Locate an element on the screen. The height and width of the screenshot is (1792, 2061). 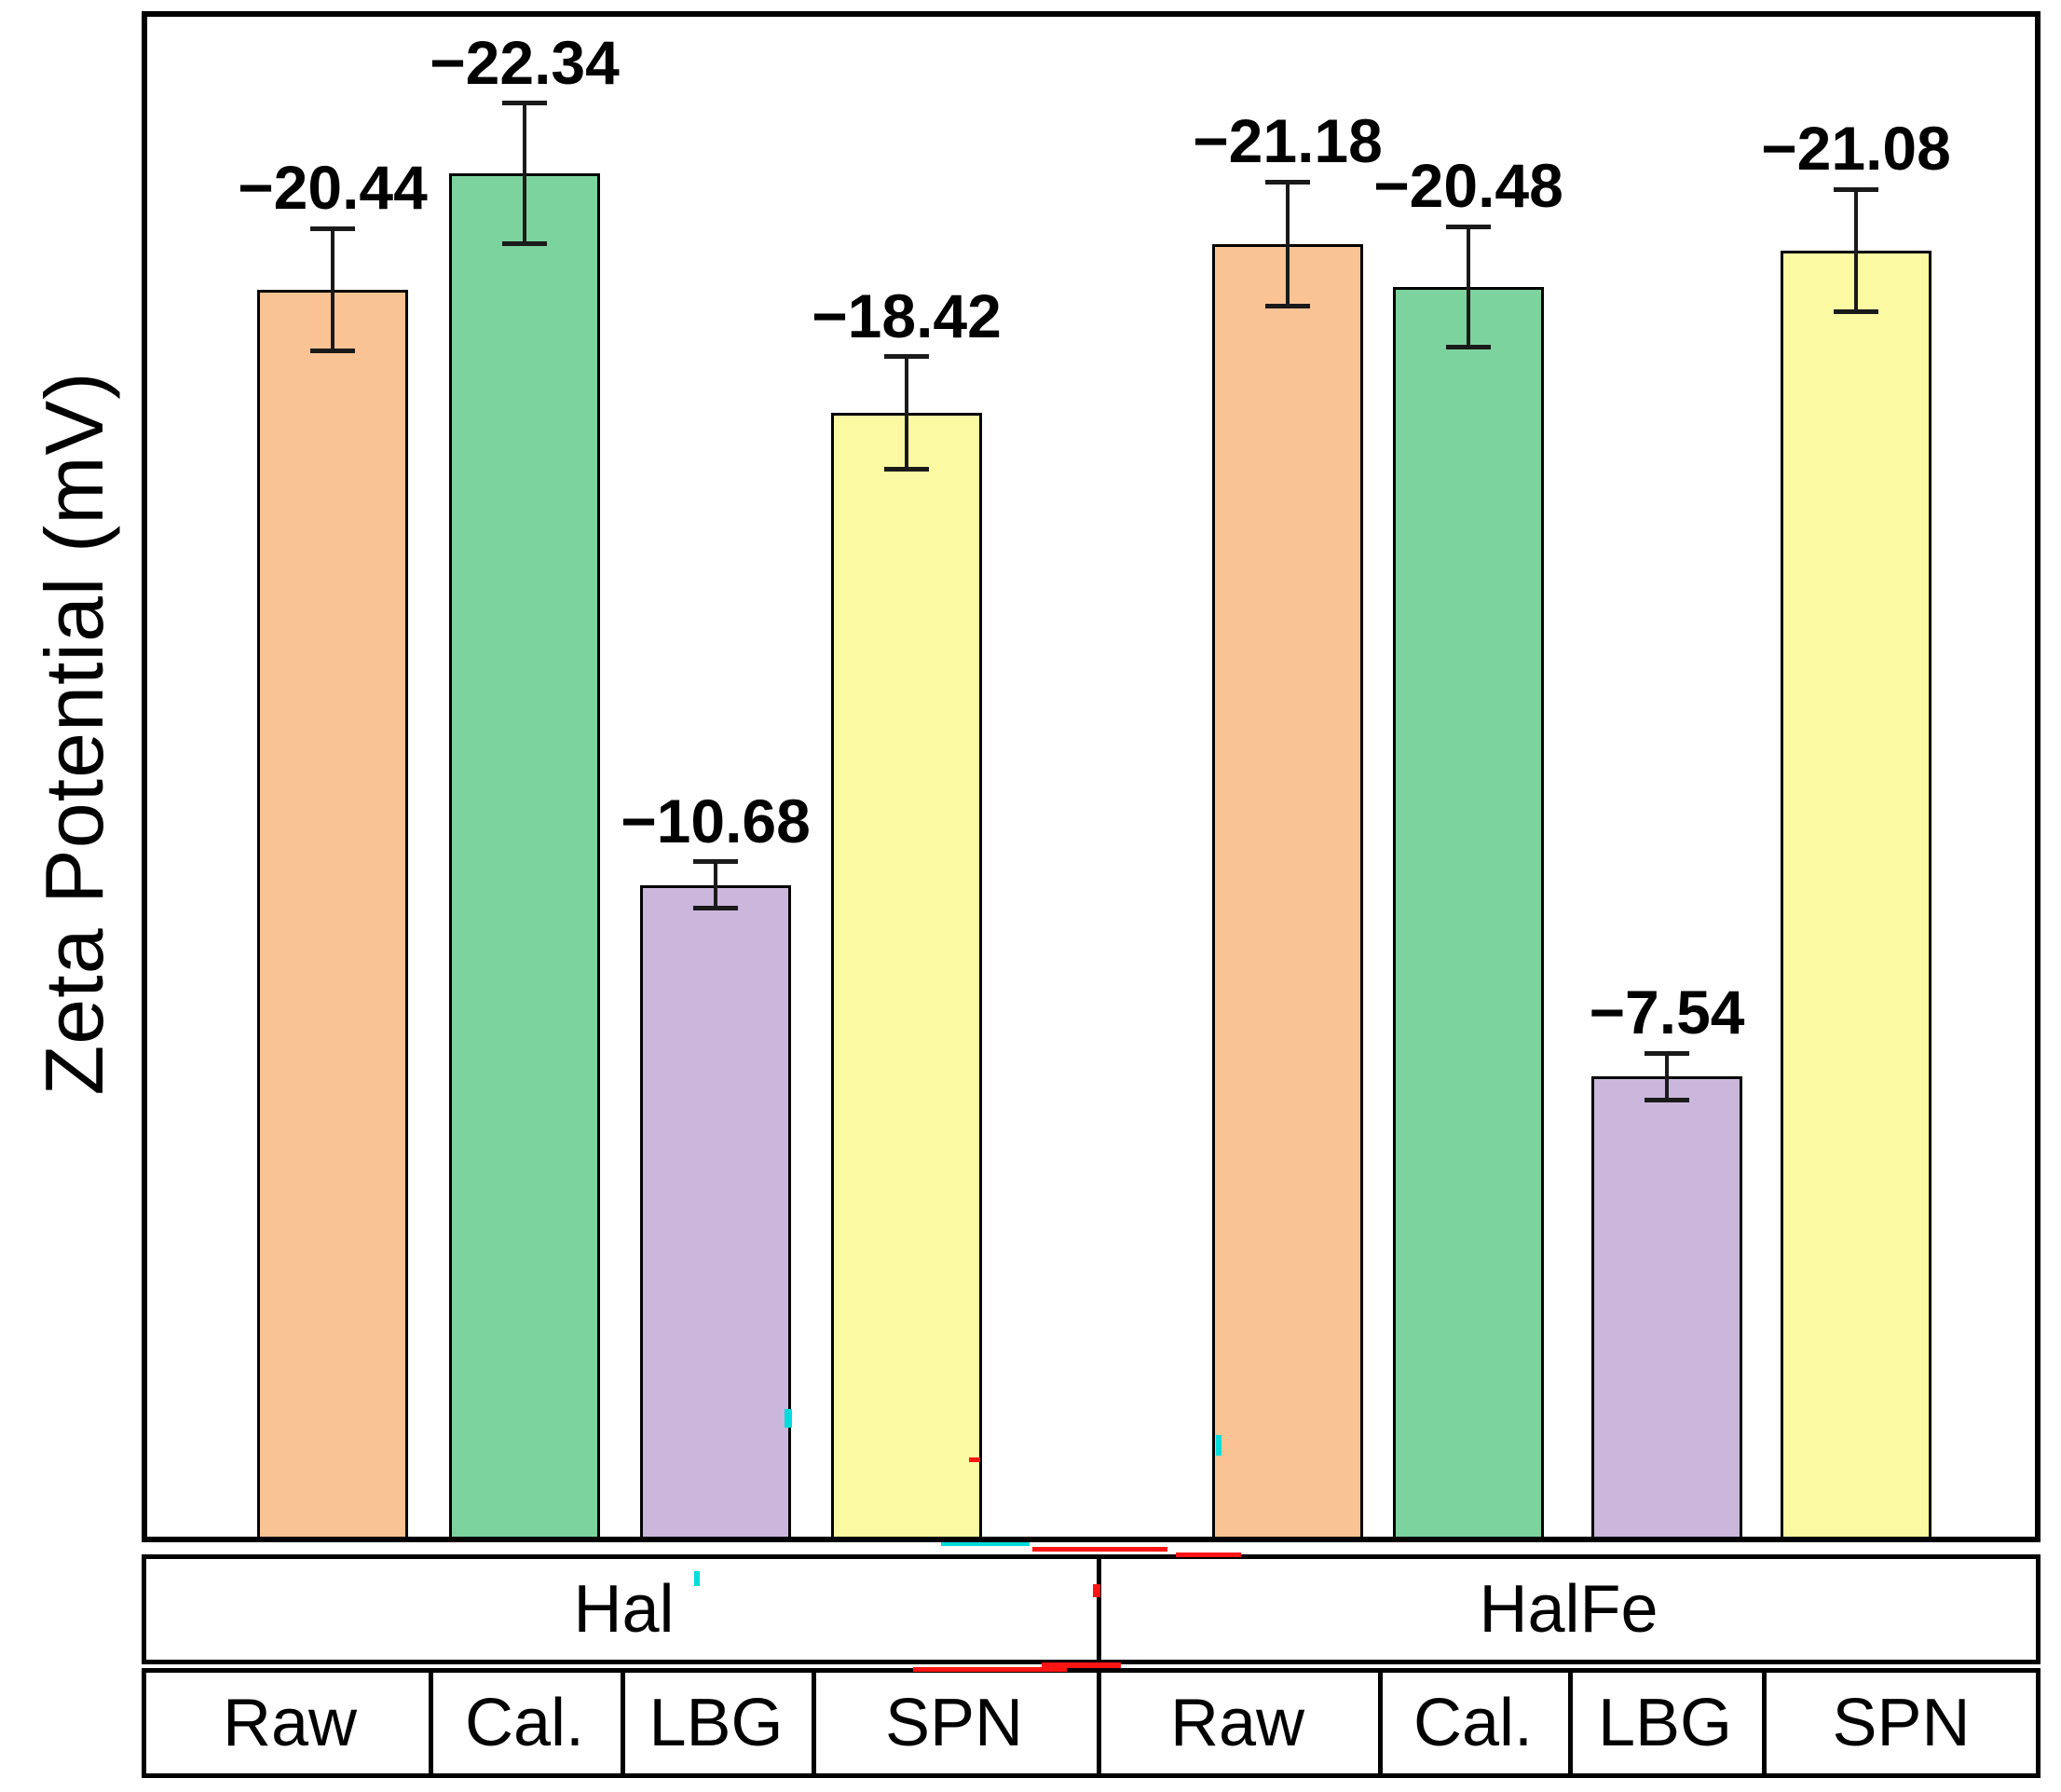
errorbar-cap-top-hal-raw is located at coordinates (332, 228).